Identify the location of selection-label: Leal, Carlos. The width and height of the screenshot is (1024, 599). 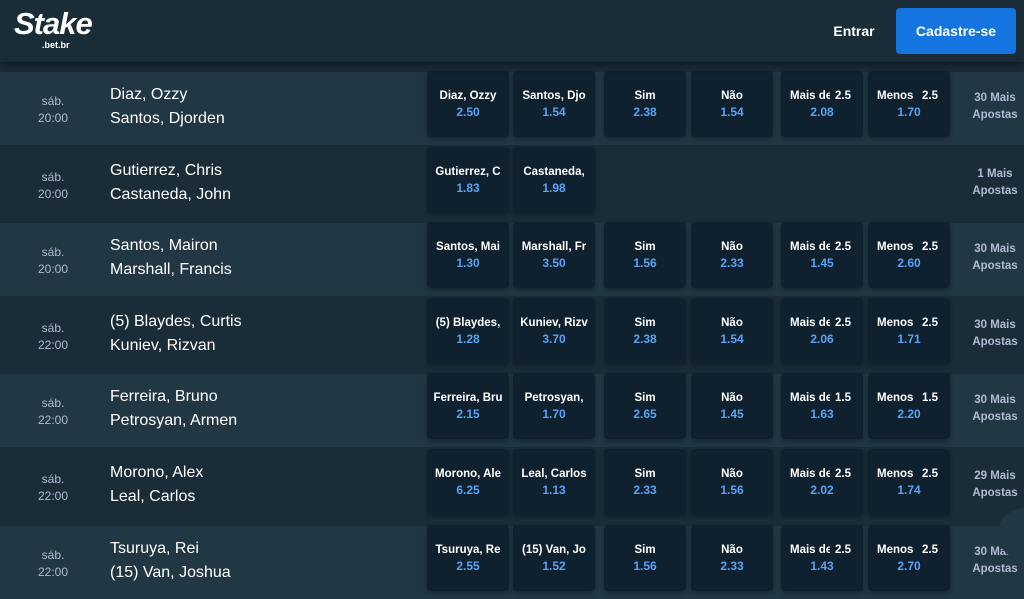
(554, 474).